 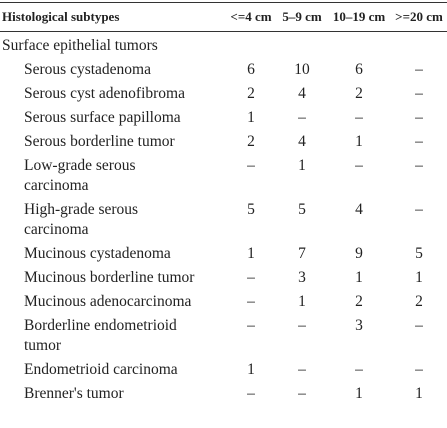 What do you see at coordinates (100, 335) in the screenshot?
I see `row-label: Borderline endometrioid tumor` at bounding box center [100, 335].